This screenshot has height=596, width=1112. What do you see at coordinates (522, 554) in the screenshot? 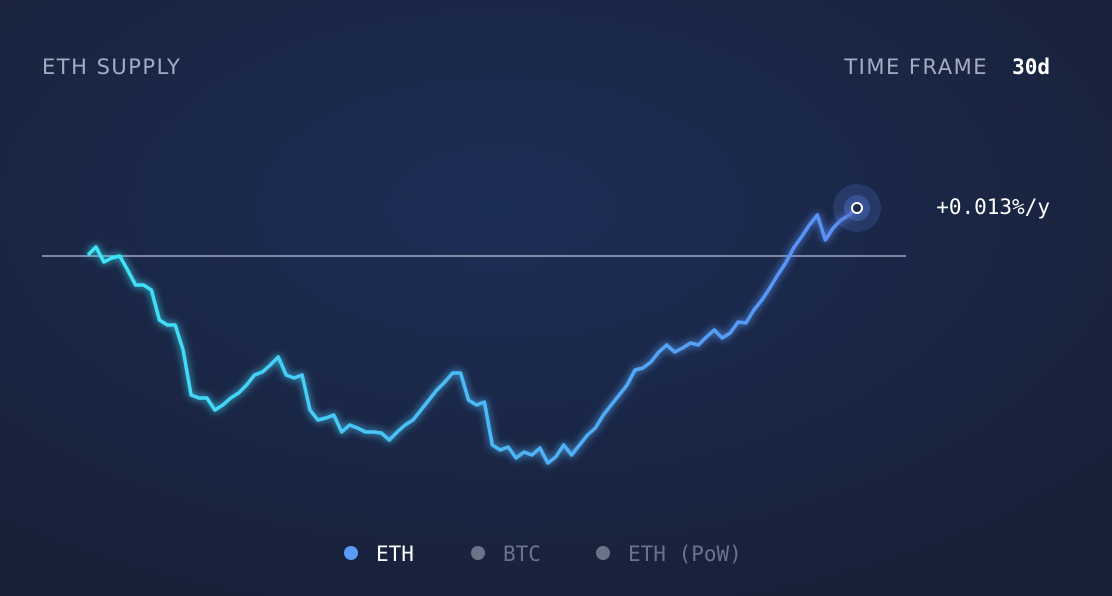
I see `legend-label: BTC` at bounding box center [522, 554].